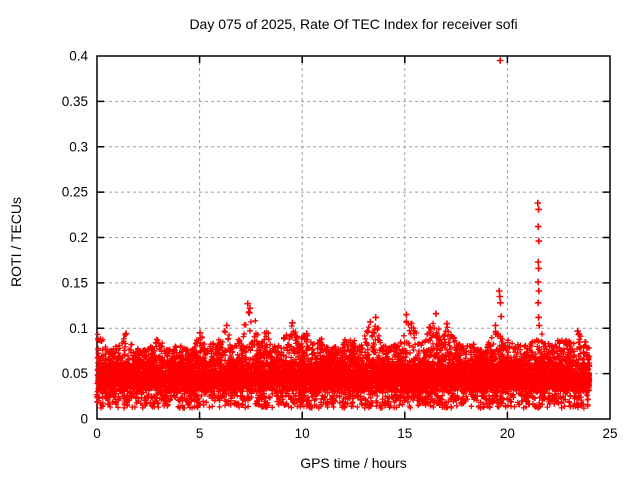 This screenshot has height=480, width=640. What do you see at coordinates (75, 192) in the screenshot?
I see `y-tick-label: 0.25` at bounding box center [75, 192].